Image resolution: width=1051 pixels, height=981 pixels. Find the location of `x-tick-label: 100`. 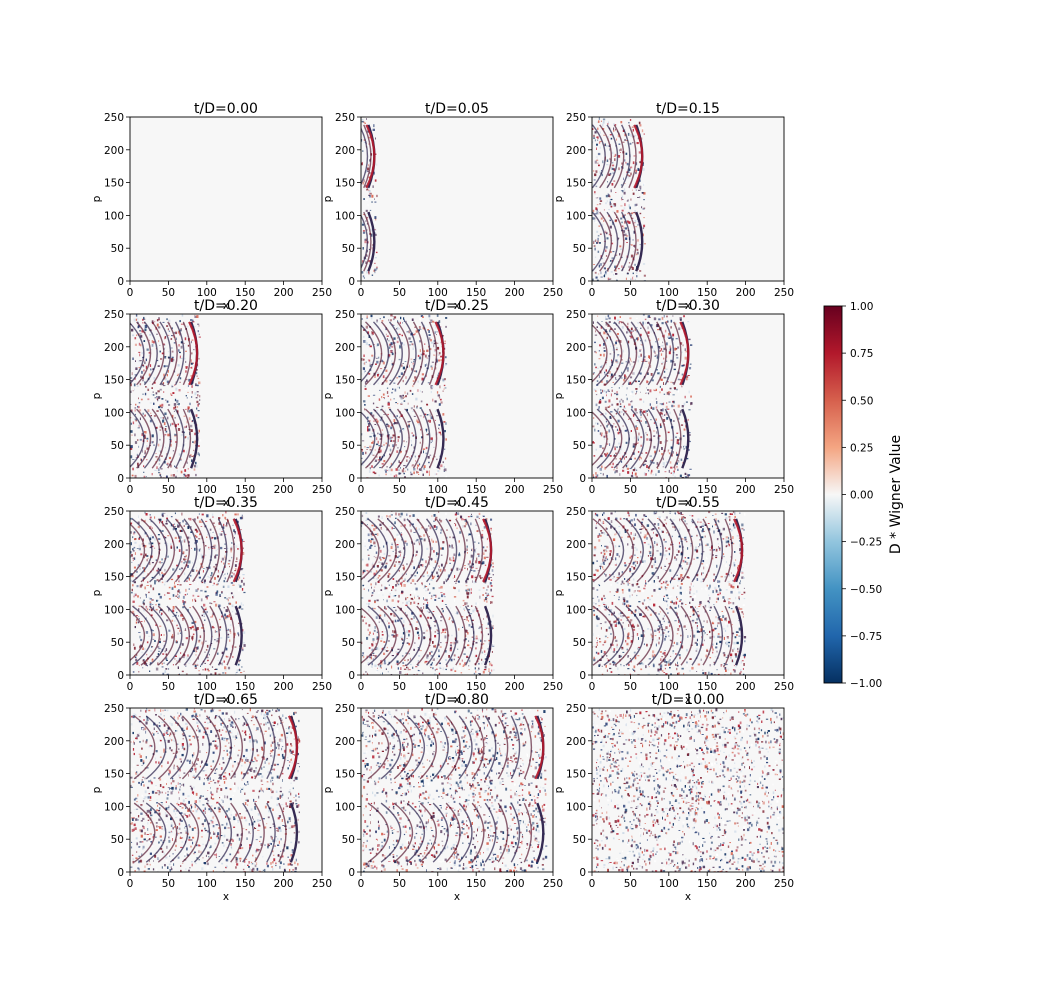

x-tick-label: 100 is located at coordinates (438, 293).